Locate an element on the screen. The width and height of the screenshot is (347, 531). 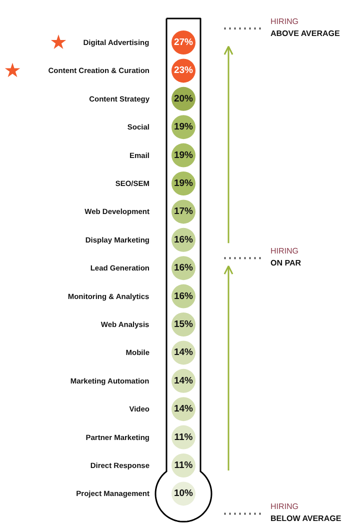
data-label: 27% is located at coordinates (184, 42).